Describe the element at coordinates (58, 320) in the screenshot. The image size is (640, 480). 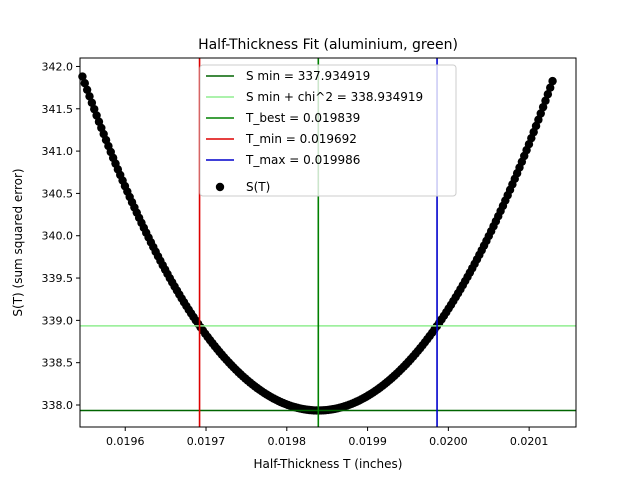
I see `y-tick-label: 339.0` at that location.